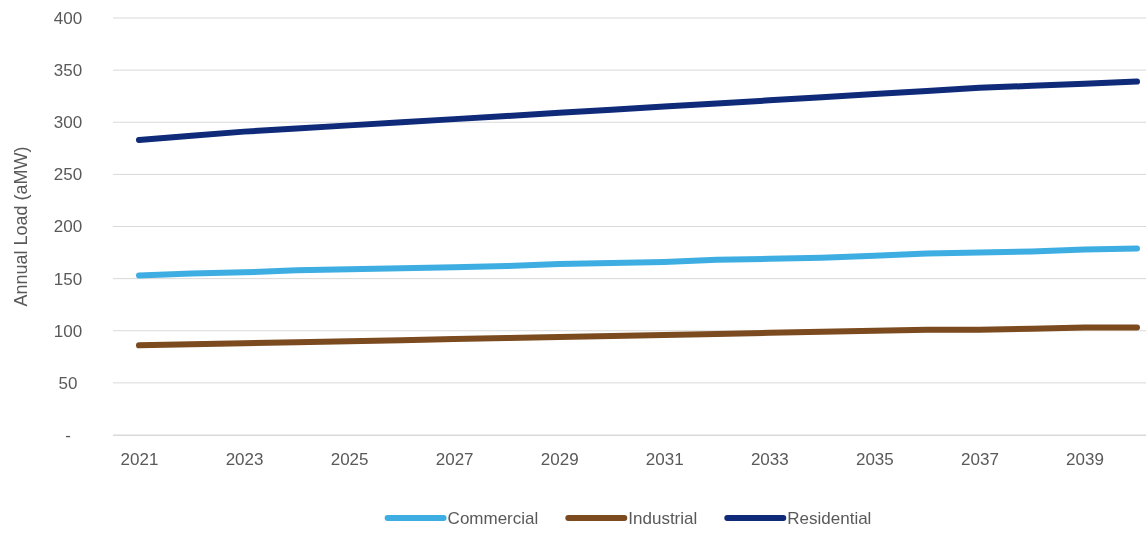  I want to click on legend-label: Commercial, so click(493, 518).